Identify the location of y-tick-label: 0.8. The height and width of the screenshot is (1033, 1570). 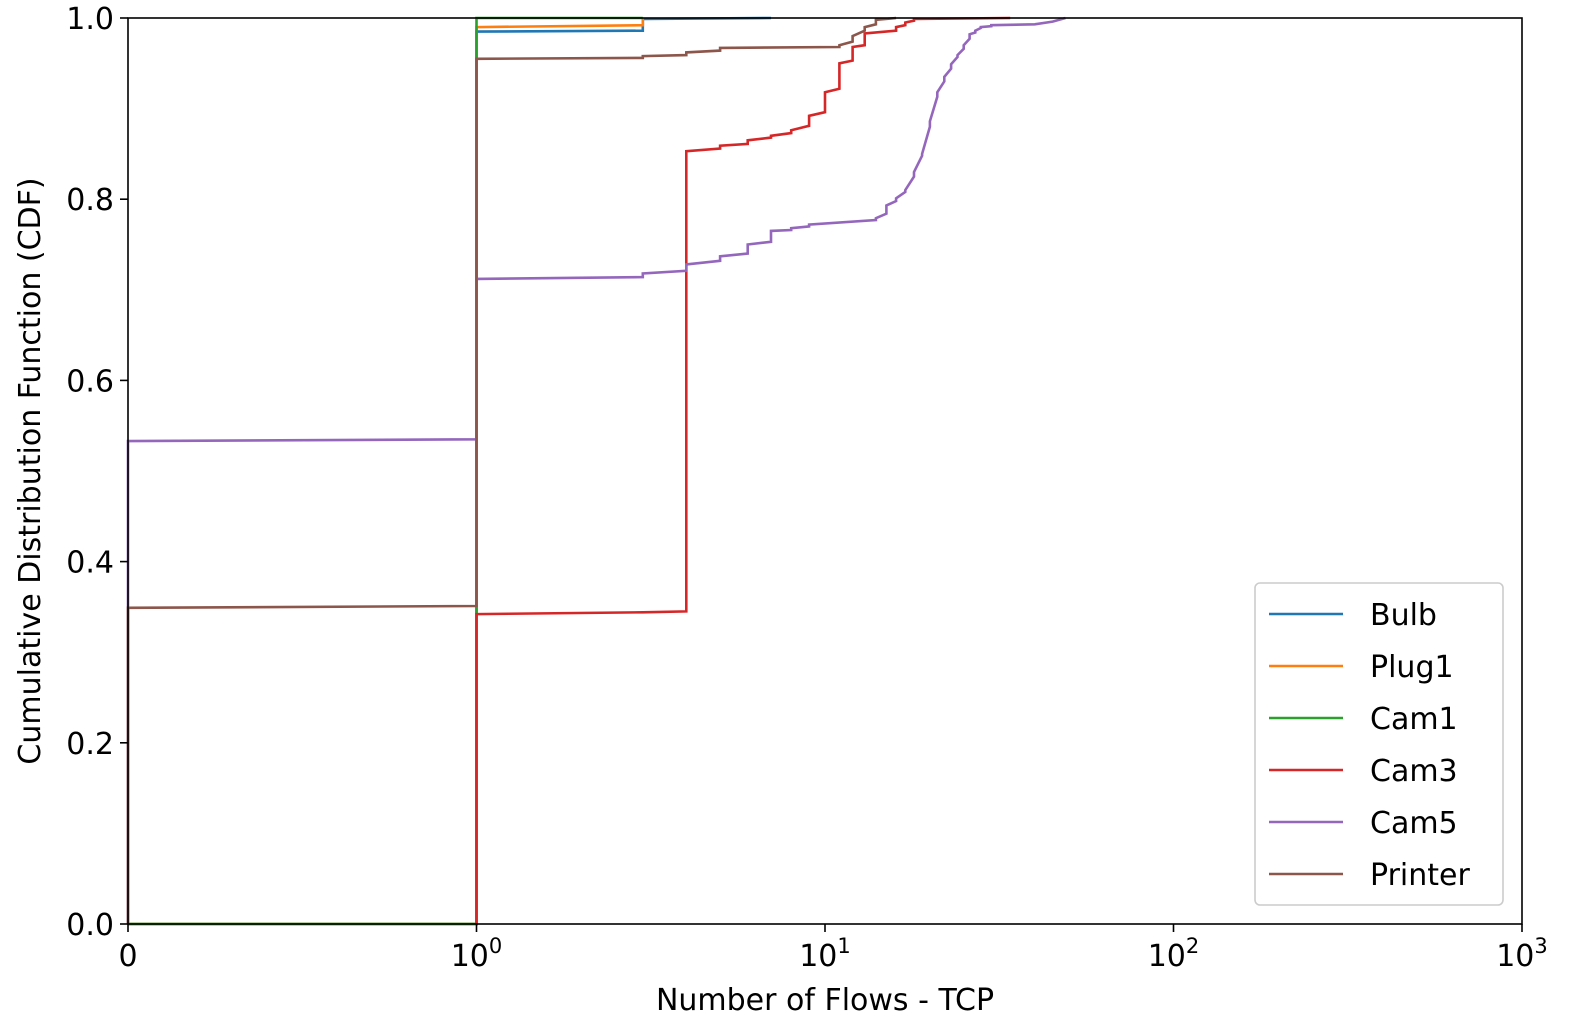
(90, 200).